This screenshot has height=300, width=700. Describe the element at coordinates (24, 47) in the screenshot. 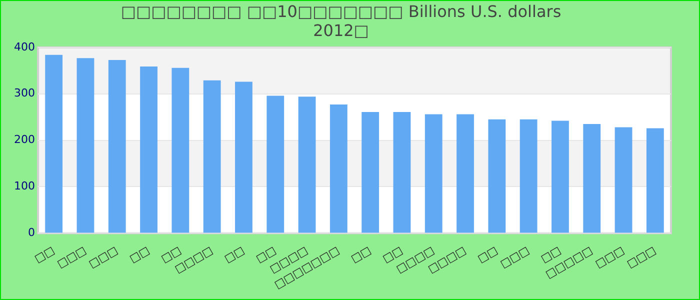

I see `y-tick-label: 400` at that location.